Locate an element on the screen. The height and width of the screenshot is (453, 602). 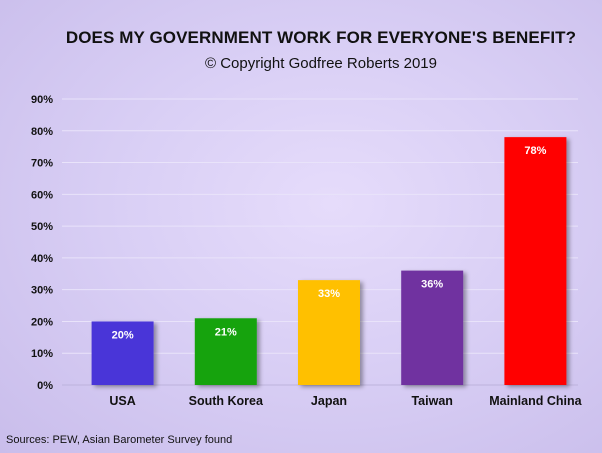
y-tick-label: 80% is located at coordinates (42, 132).